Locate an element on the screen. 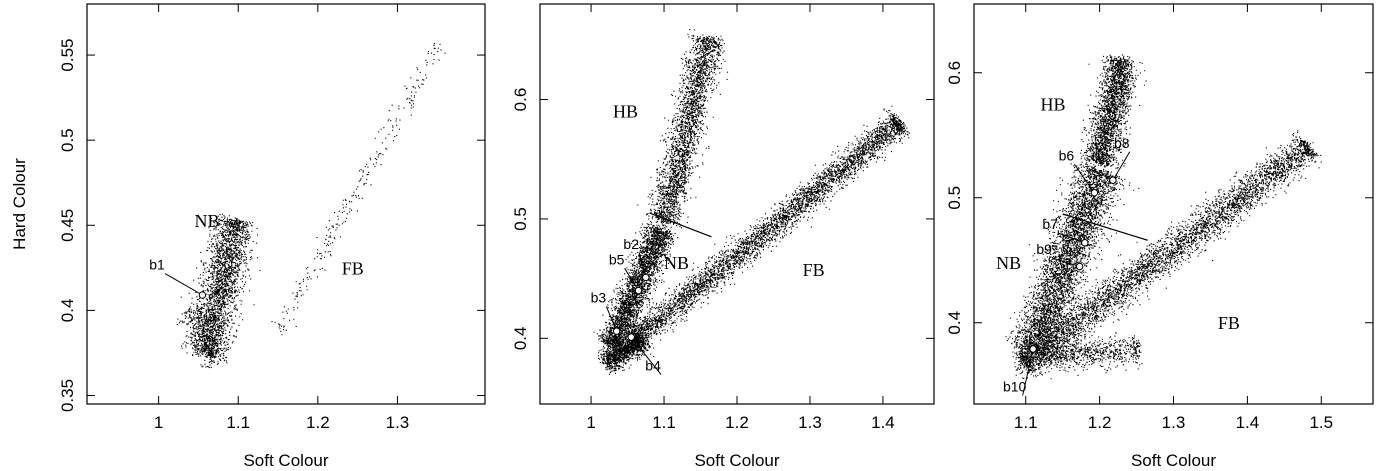 The image size is (1381, 471). point-label-b9: b9 is located at coordinates (1044, 249).